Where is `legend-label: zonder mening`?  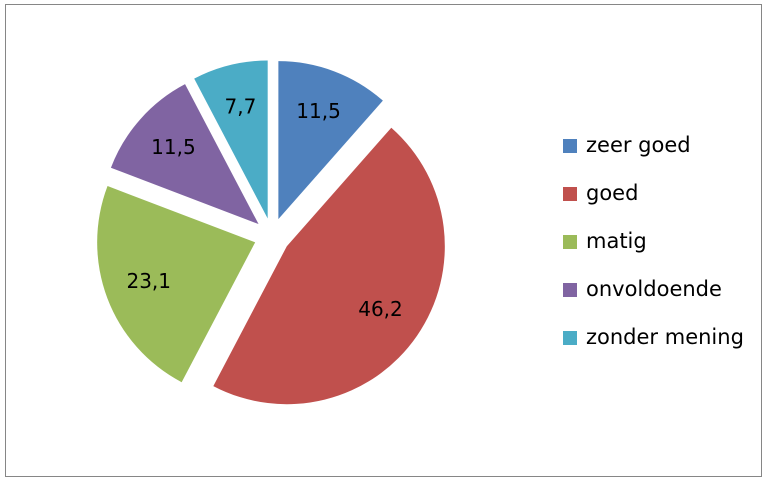 legend-label: zonder mening is located at coordinates (665, 337).